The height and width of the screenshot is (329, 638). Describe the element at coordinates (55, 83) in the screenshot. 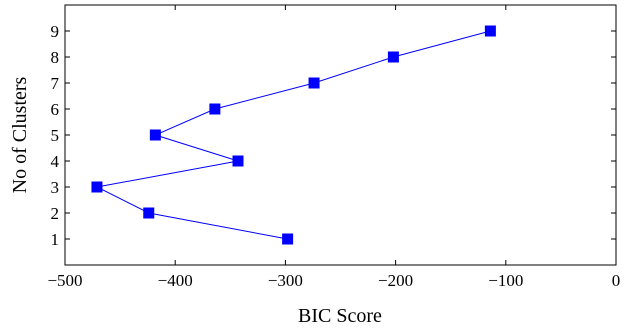

I see `y-tick-label: 7` at that location.